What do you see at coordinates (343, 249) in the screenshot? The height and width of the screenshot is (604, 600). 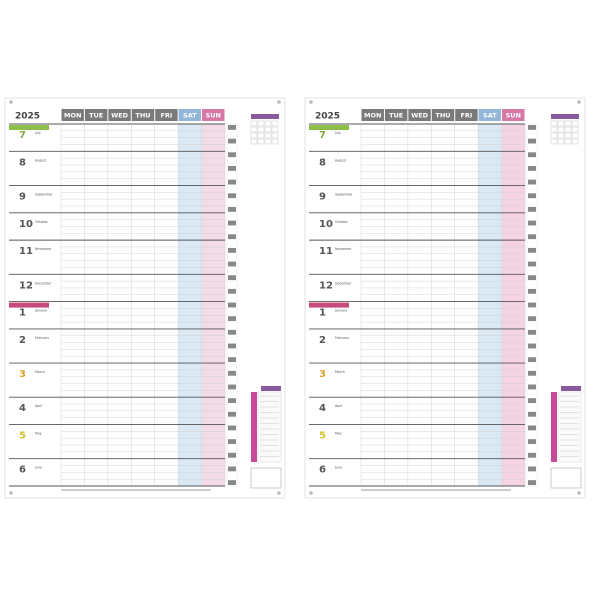 I see `month-name: November` at bounding box center [343, 249].